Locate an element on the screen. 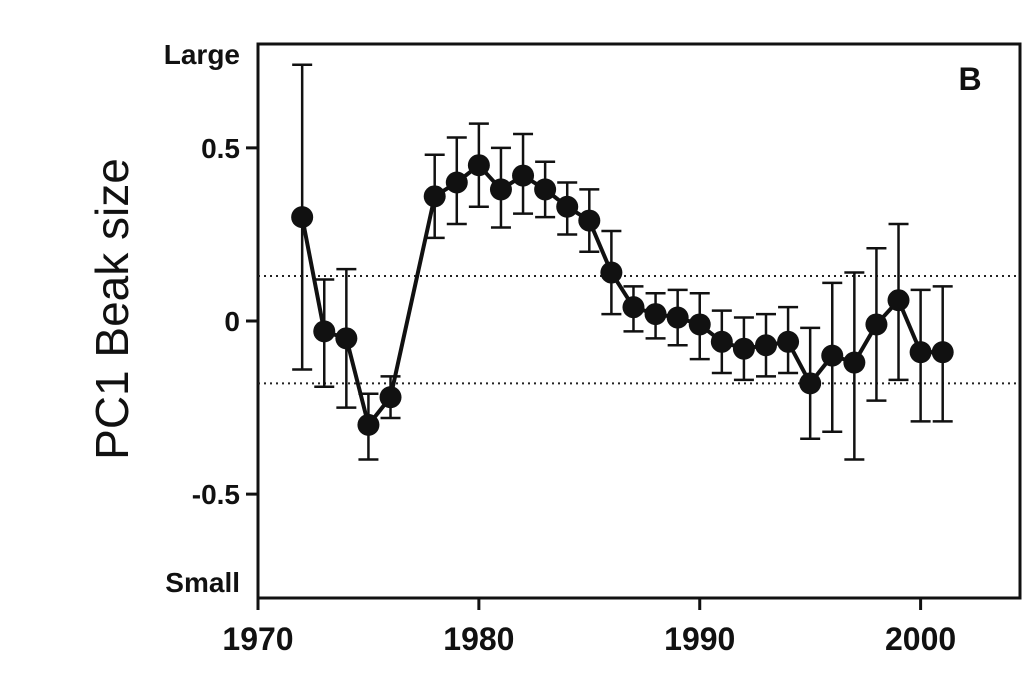 This screenshot has width=1033, height=681. y-tick-label: 0 is located at coordinates (232, 321).